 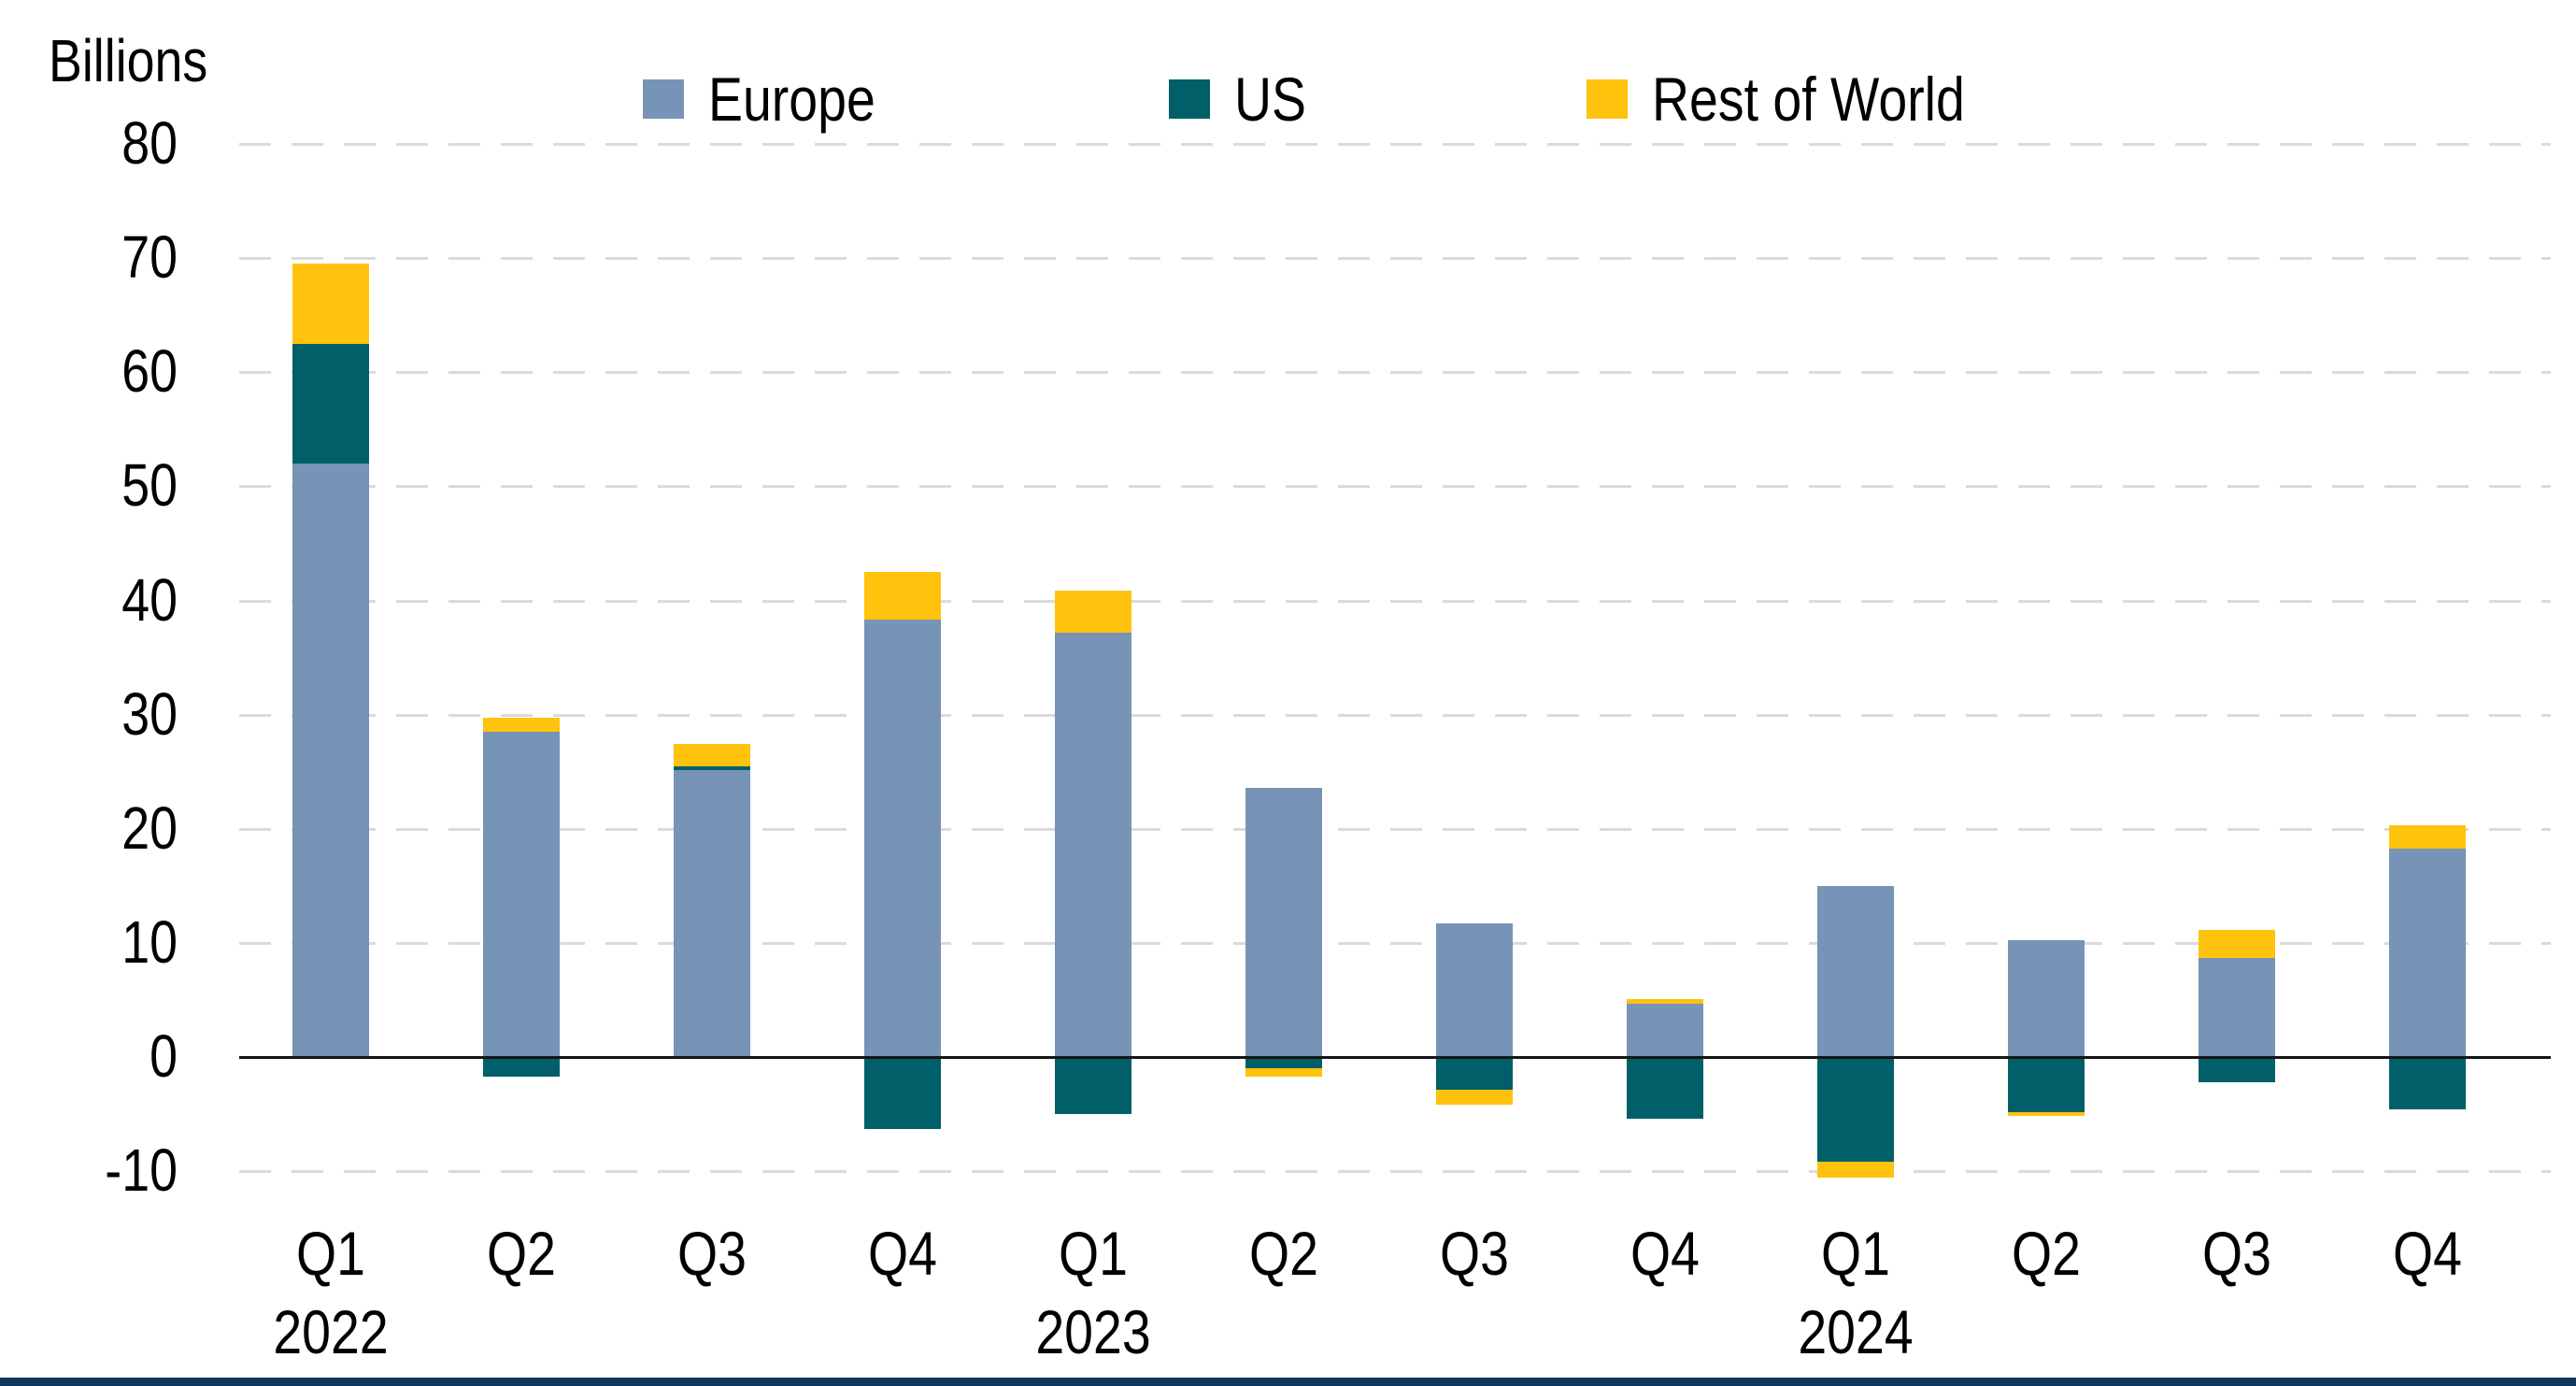 I want to click on legend-swatch-rest-of-world, so click(x=1608, y=99).